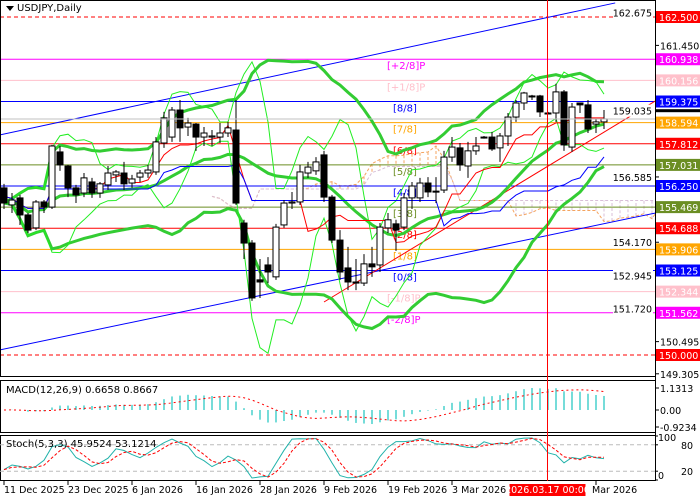 This screenshot has width=700, height=500. What do you see at coordinates (10, 8) in the screenshot?
I see `dropdown-triangle-icon` at bounding box center [10, 8].